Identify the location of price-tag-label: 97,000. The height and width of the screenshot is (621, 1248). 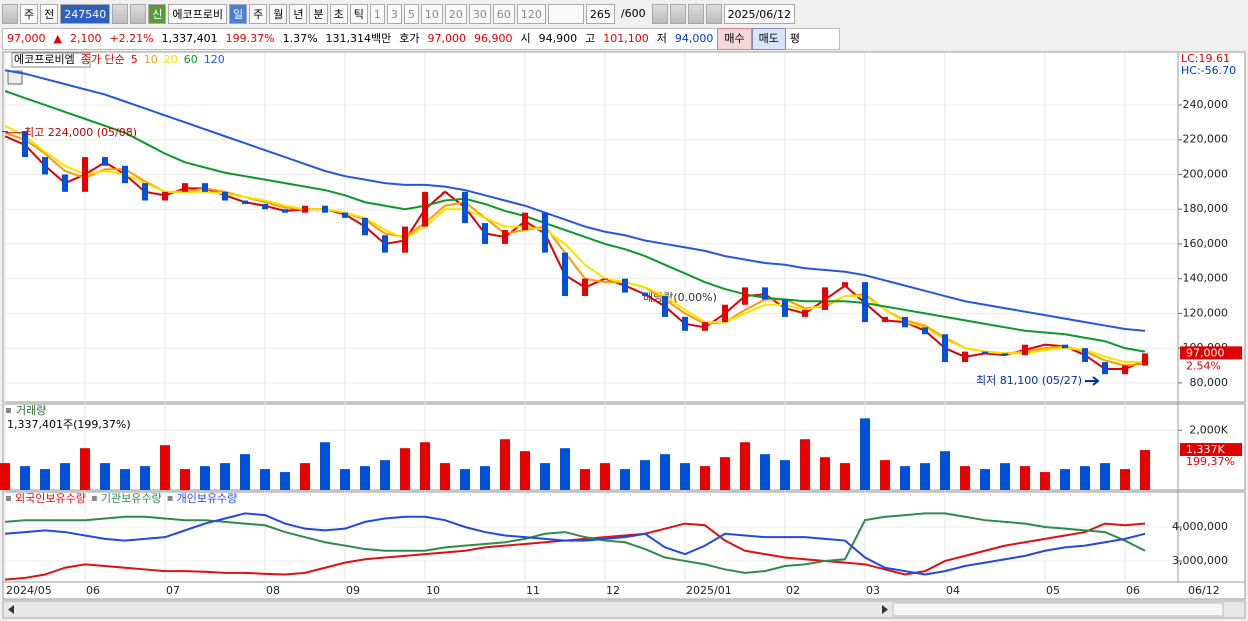
(1205, 352).